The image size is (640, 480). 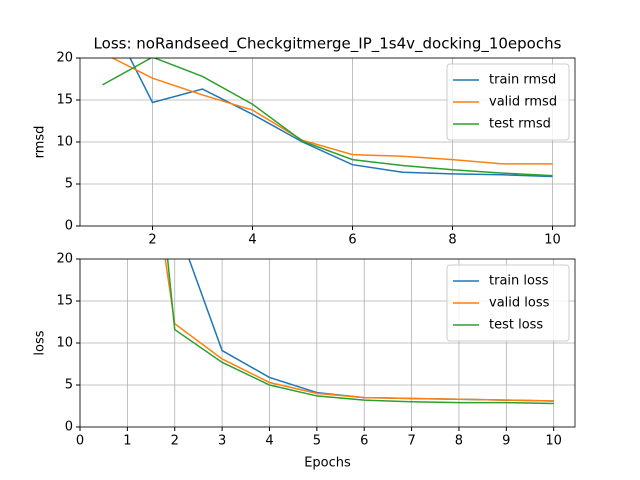 What do you see at coordinates (40, 342) in the screenshot?
I see `y-axis-label: loss` at bounding box center [40, 342].